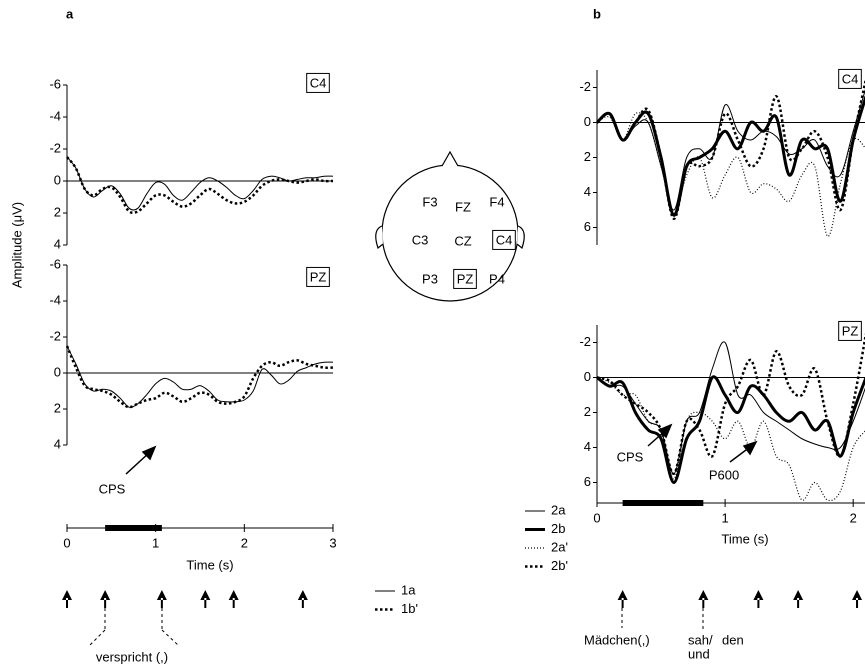  I want to click on word-label: Mädchen(,), so click(617, 639).